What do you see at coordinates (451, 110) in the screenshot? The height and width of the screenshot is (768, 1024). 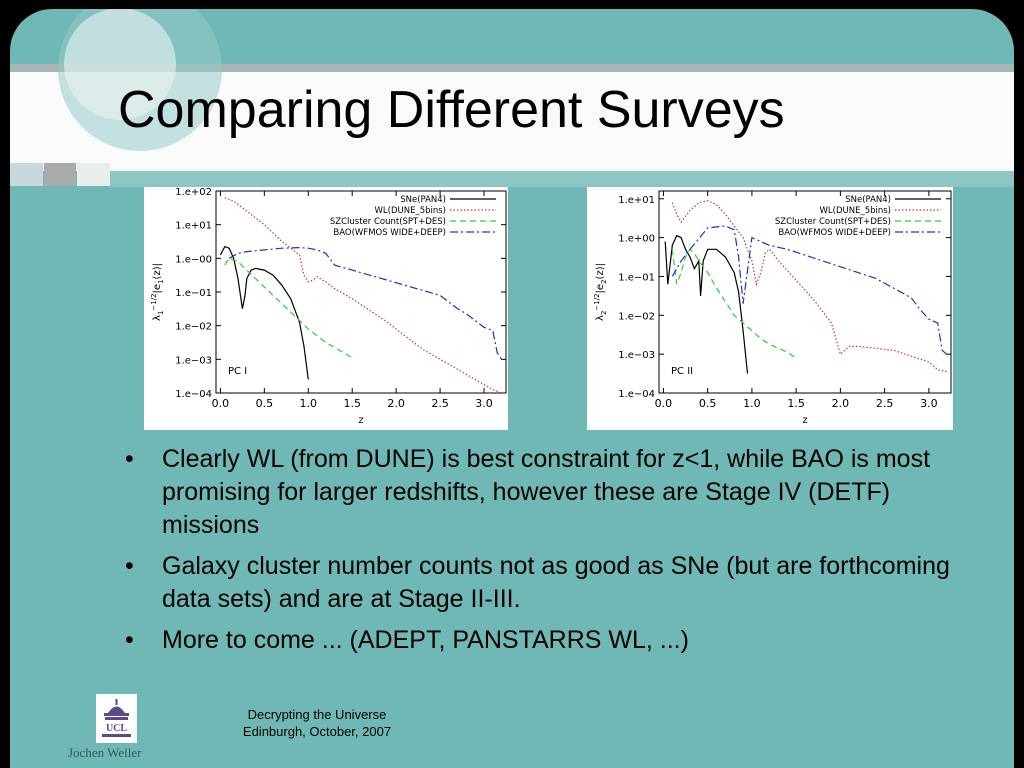 I see `slide-title: Comparing Different Surveys` at bounding box center [451, 110].